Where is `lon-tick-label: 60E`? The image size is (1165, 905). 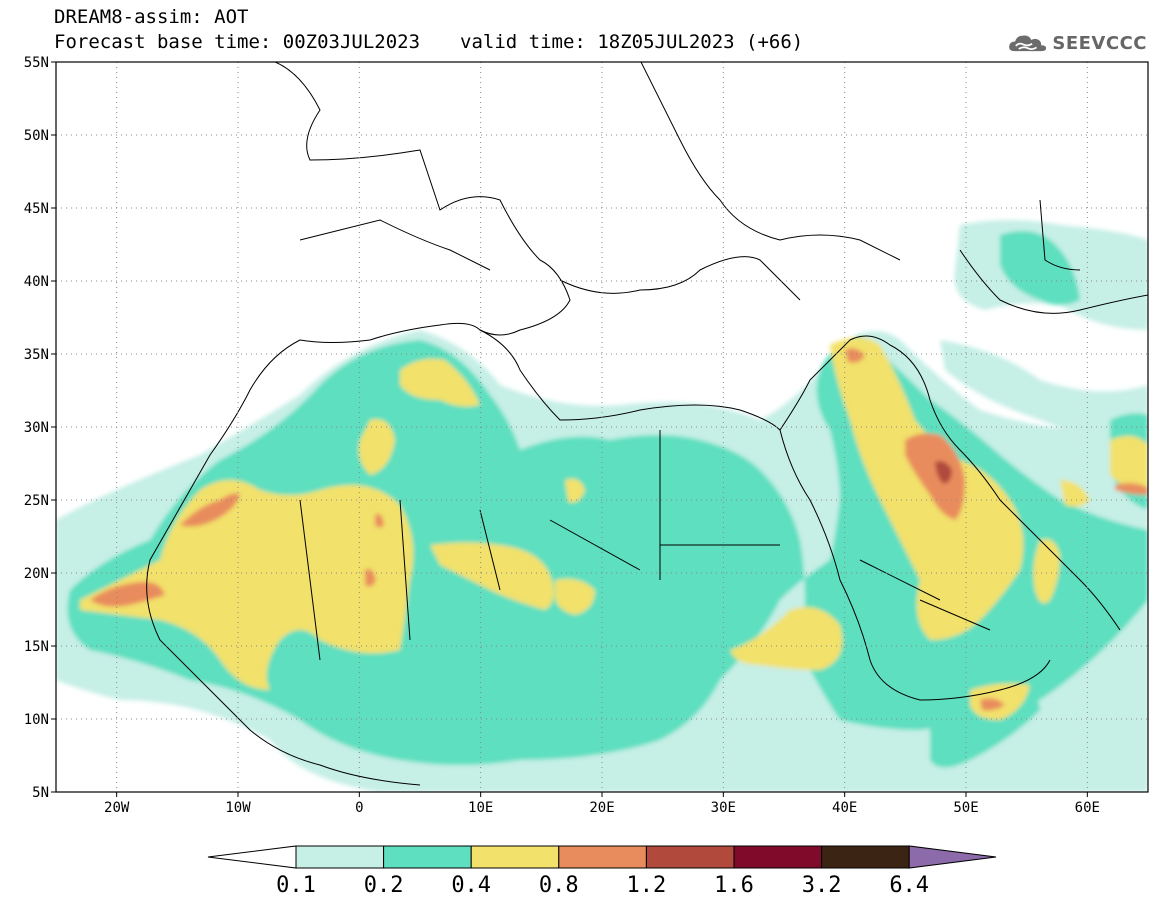
lon-tick-label: 60E is located at coordinates (1087, 808).